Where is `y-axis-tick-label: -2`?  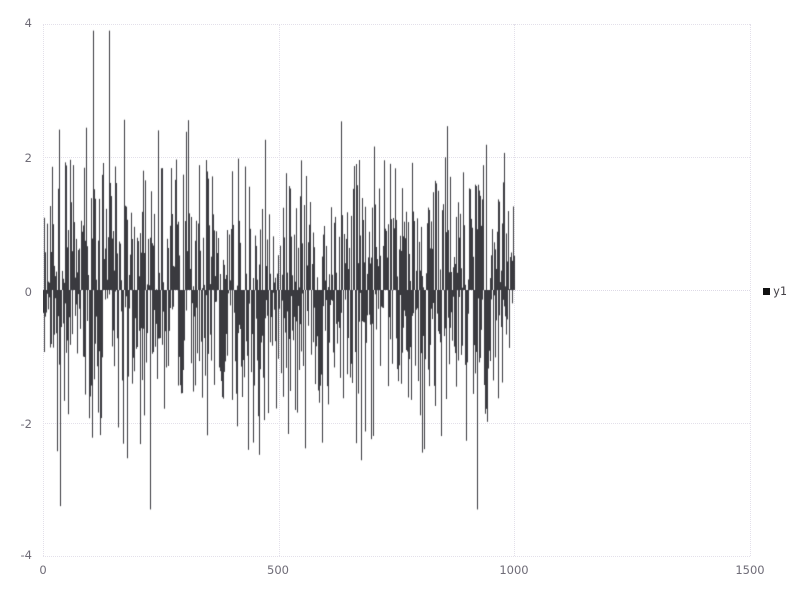 y-axis-tick-label: -2 is located at coordinates (26, 424).